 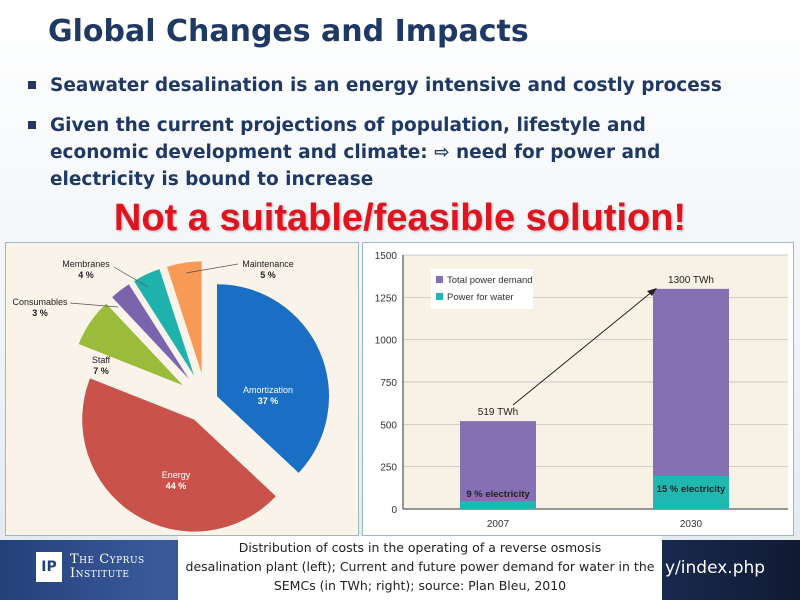 What do you see at coordinates (691, 524) in the screenshot?
I see `x-tick-label: 2030` at bounding box center [691, 524].